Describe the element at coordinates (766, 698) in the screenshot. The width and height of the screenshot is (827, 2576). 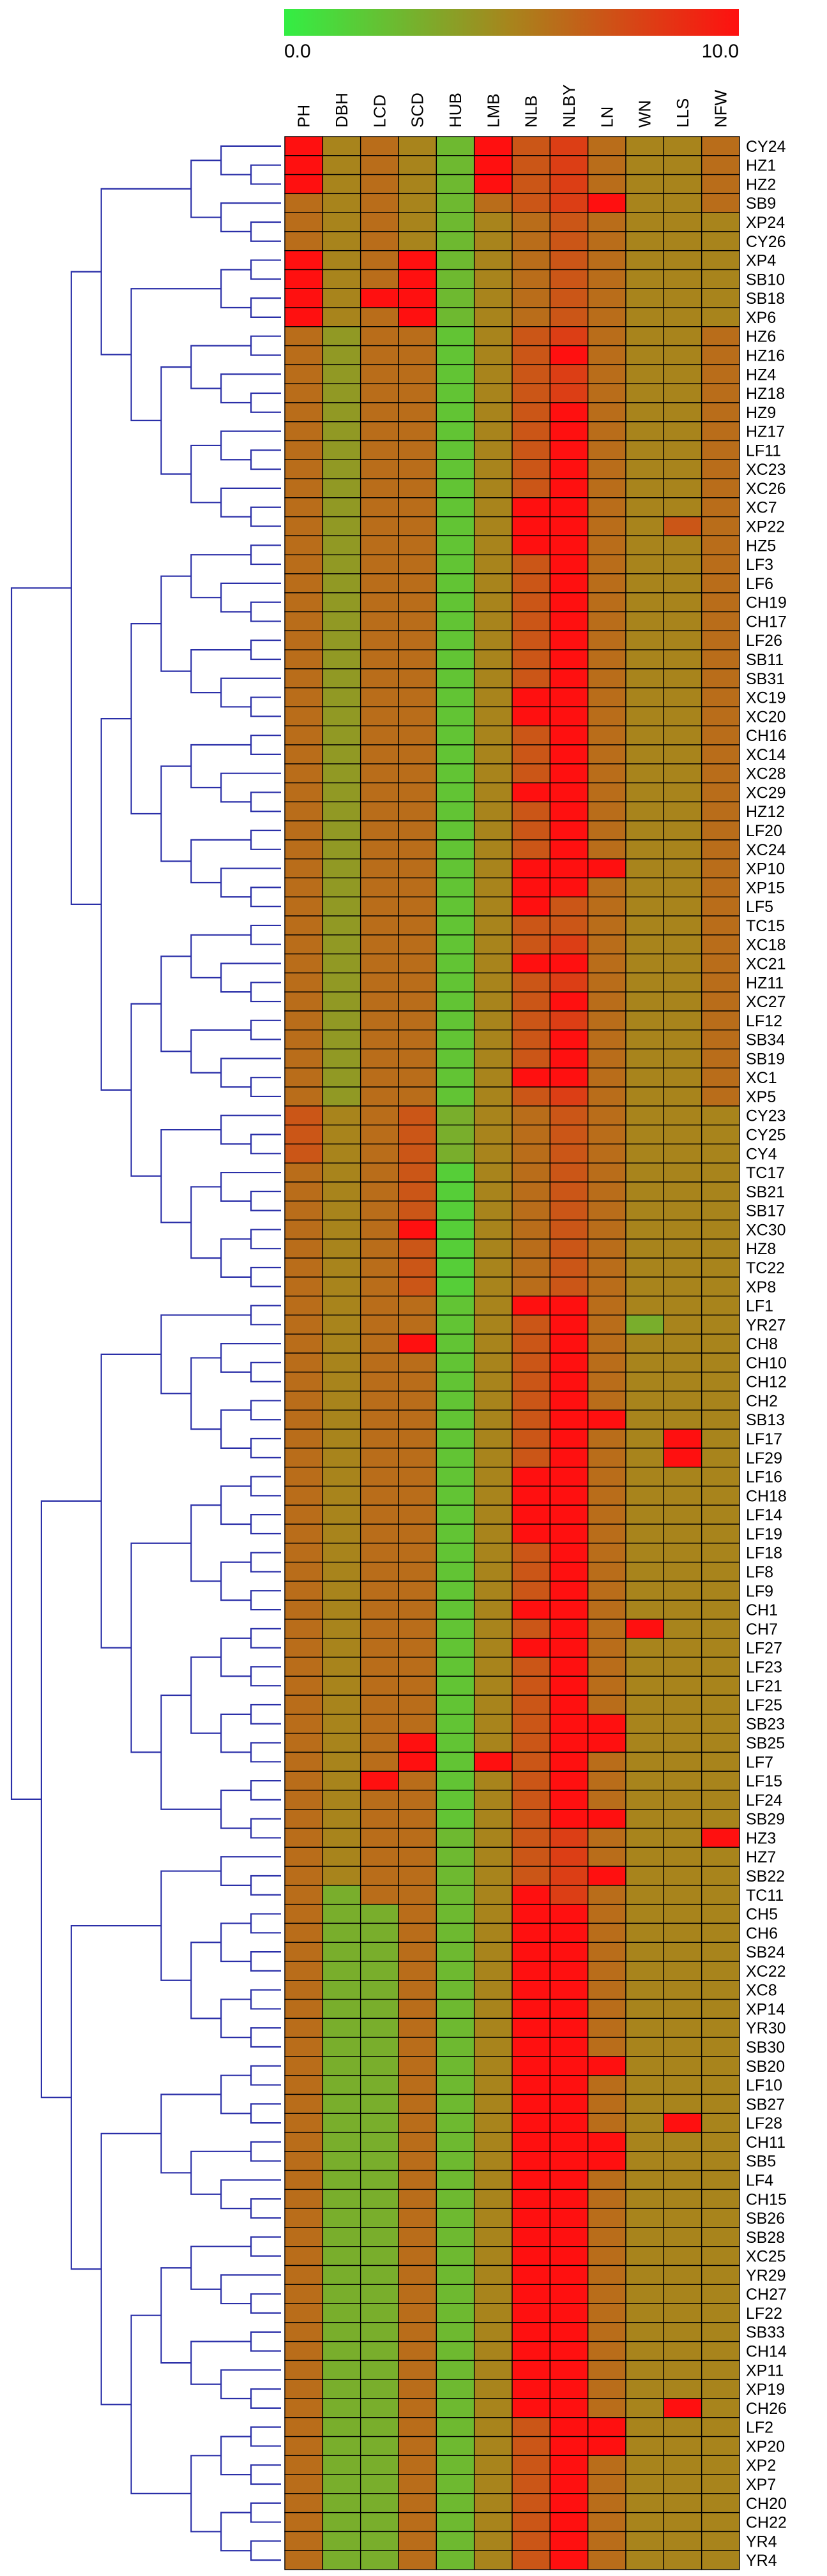
I see `row-label: XC19` at that location.